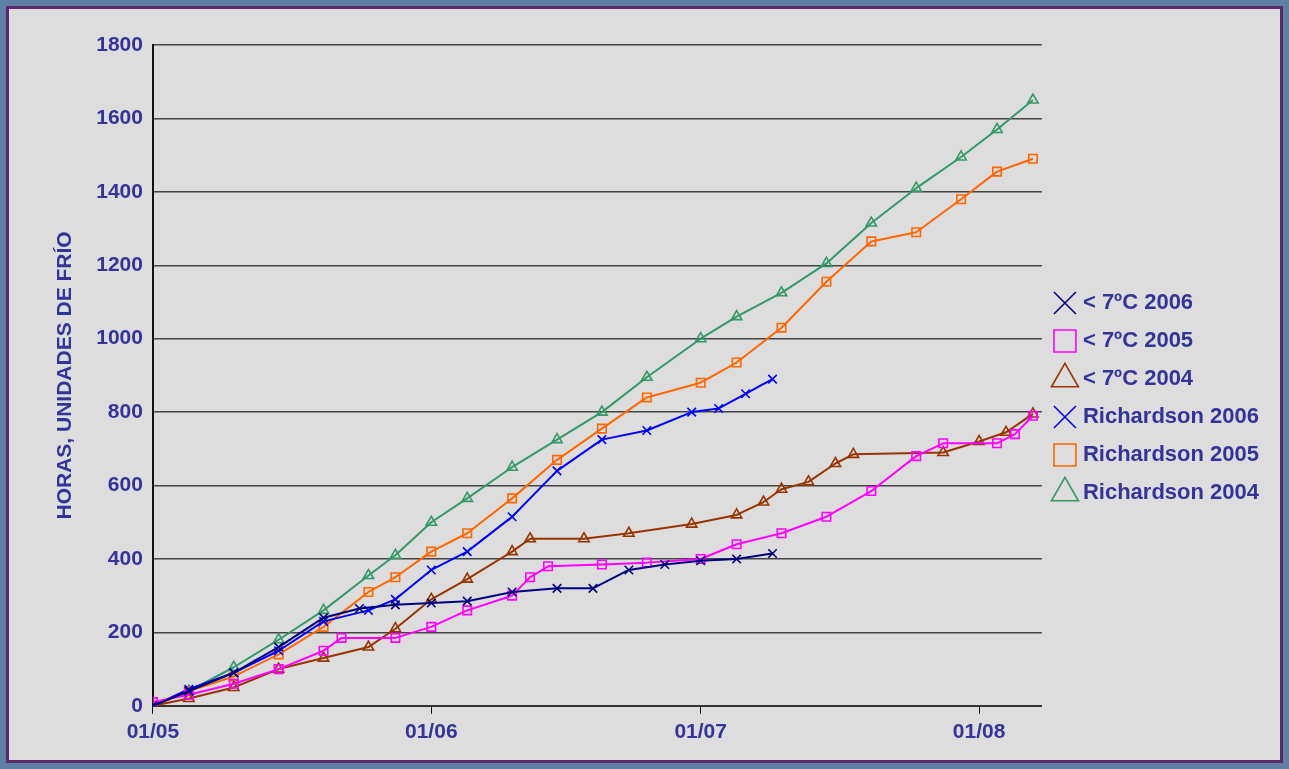  What do you see at coordinates (1170, 416) in the screenshot?
I see `legend-label: Richardson 2006` at bounding box center [1170, 416].